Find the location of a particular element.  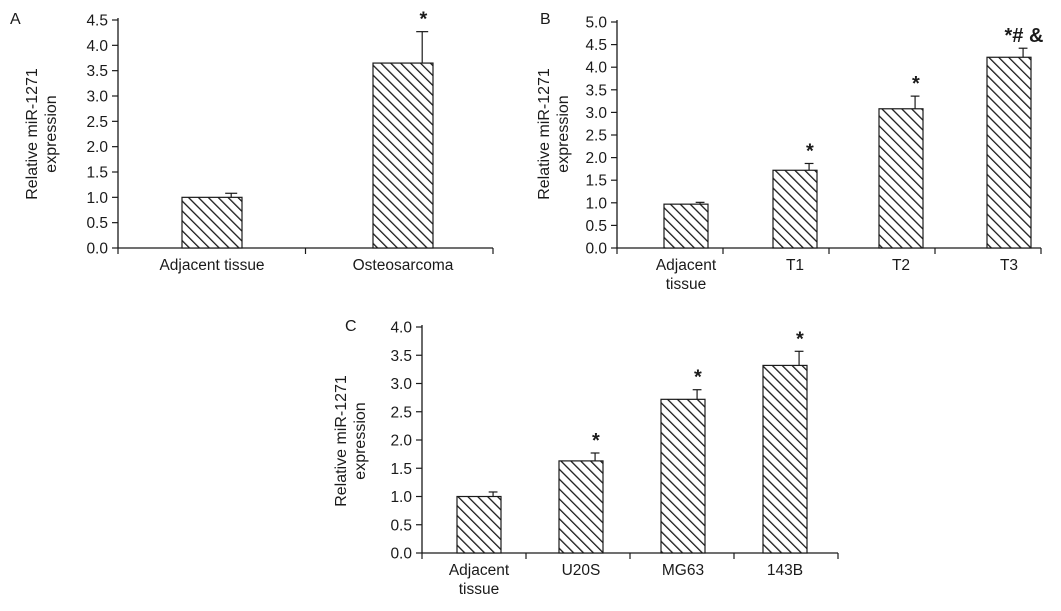

x-tick-label: T1 is located at coordinates (795, 265).